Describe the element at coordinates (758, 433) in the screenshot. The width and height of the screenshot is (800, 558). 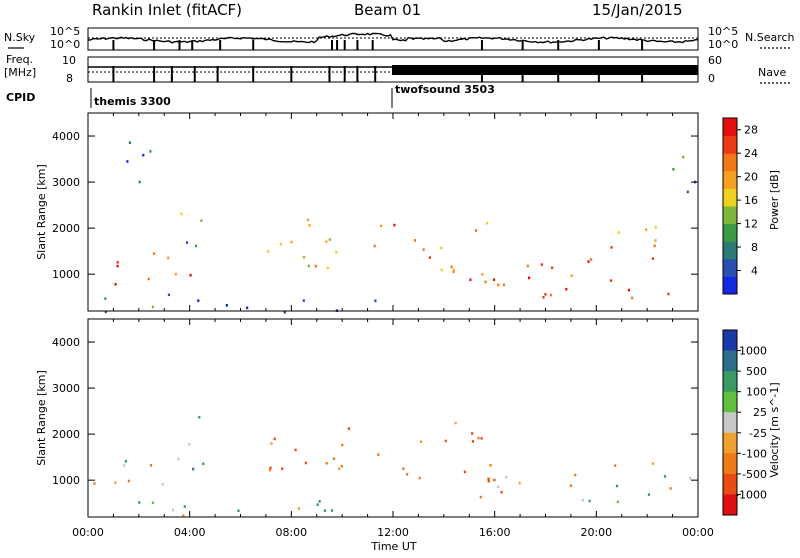
I see `velocity-colorbar-tick-label: -25` at that location.